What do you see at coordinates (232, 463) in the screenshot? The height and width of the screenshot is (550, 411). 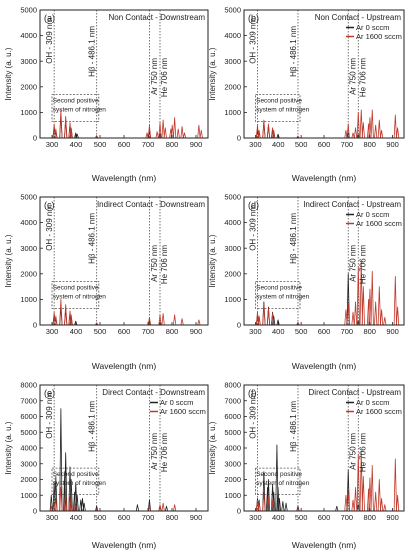 I see `y-tick-label: 3000` at bounding box center [232, 463].